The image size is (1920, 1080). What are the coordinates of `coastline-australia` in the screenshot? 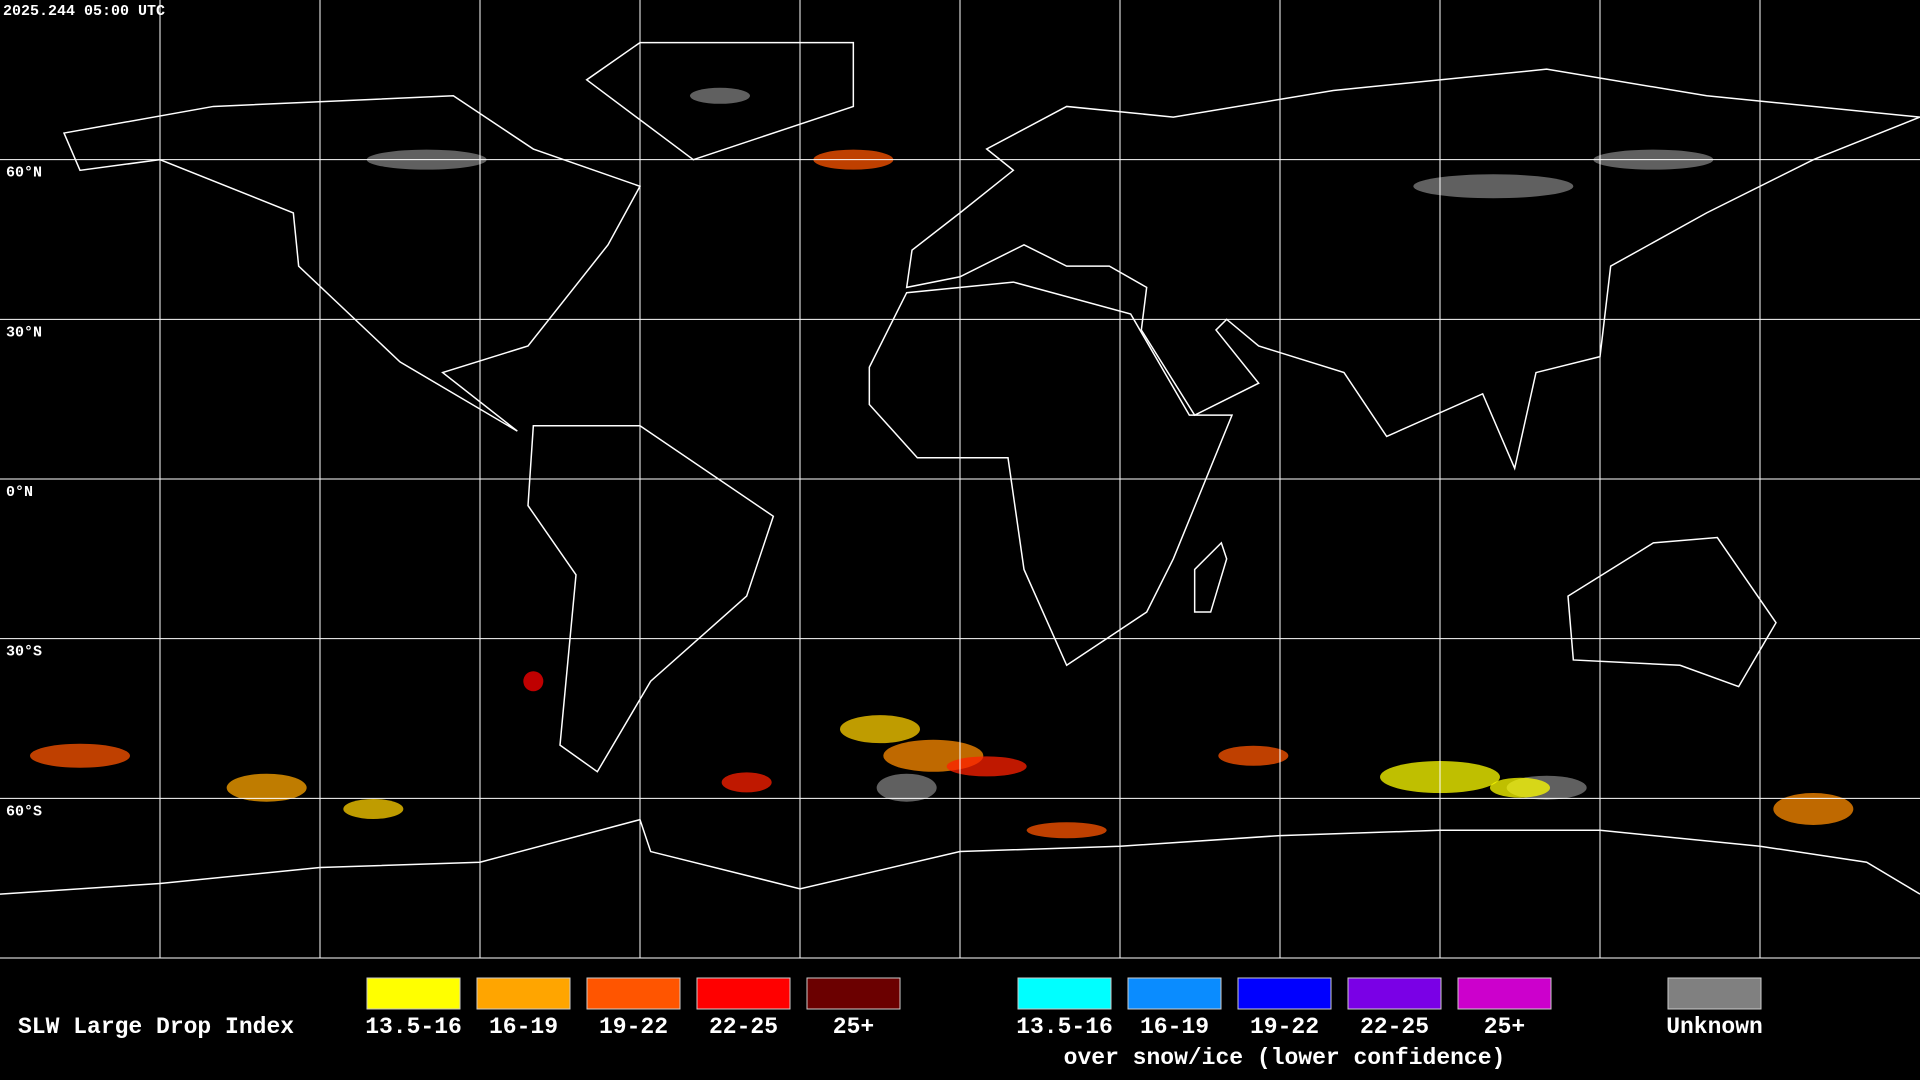 It's located at (1672, 612).